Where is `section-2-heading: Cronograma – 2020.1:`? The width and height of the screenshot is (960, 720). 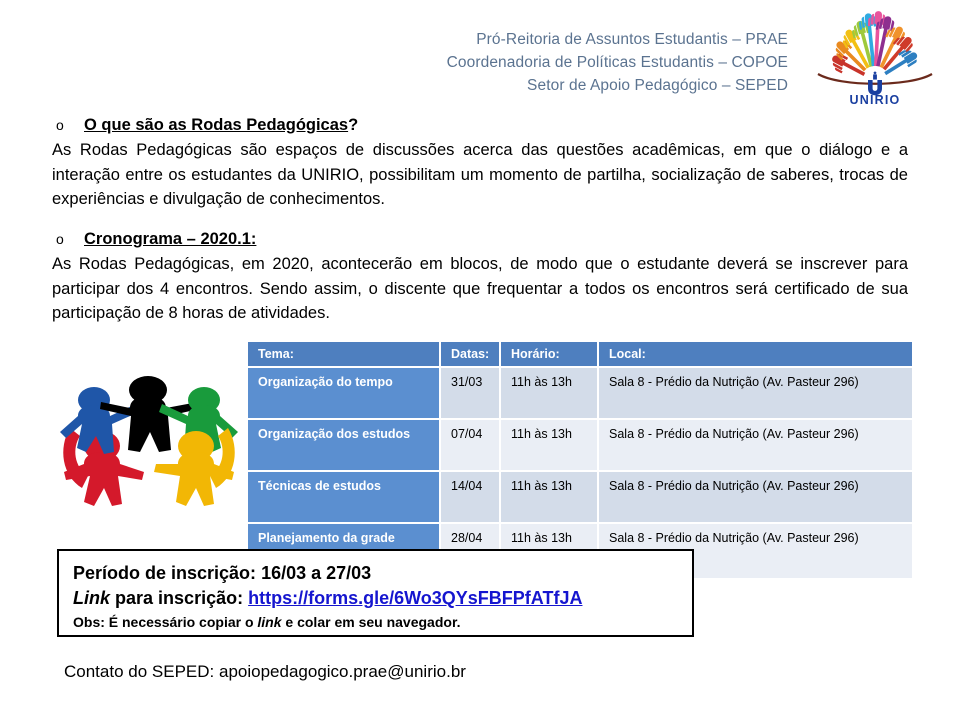 section-2-heading: Cronograma – 2020.1: is located at coordinates (170, 239).